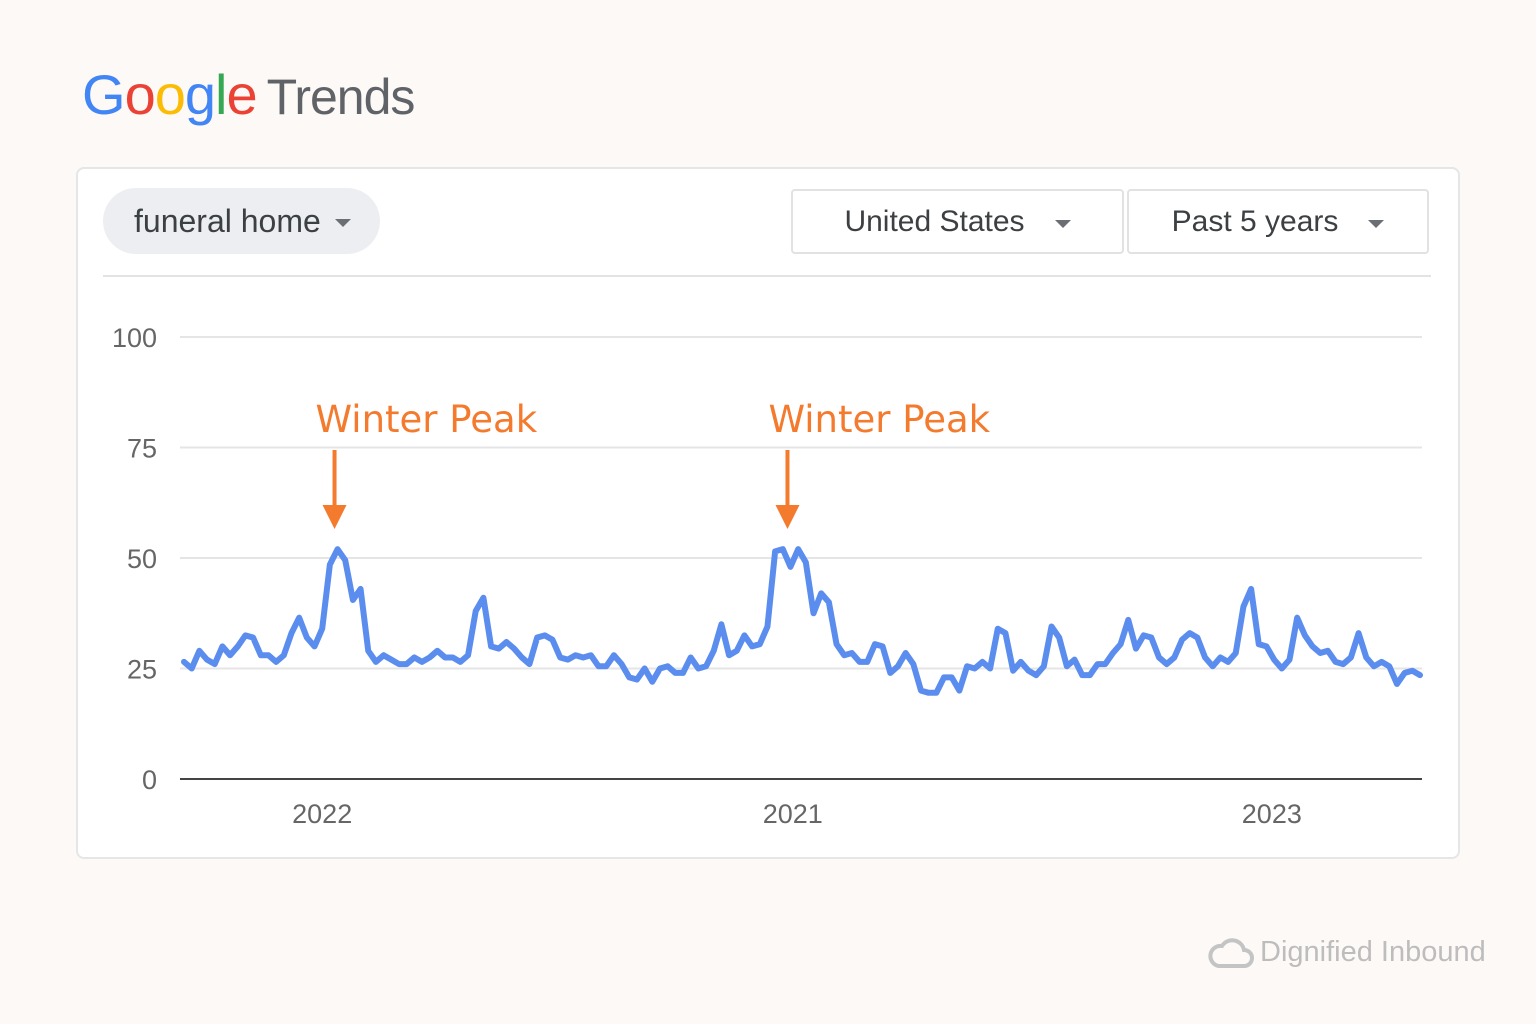  What do you see at coordinates (341, 97) in the screenshot?
I see `trends-wordmark: Trends` at bounding box center [341, 97].